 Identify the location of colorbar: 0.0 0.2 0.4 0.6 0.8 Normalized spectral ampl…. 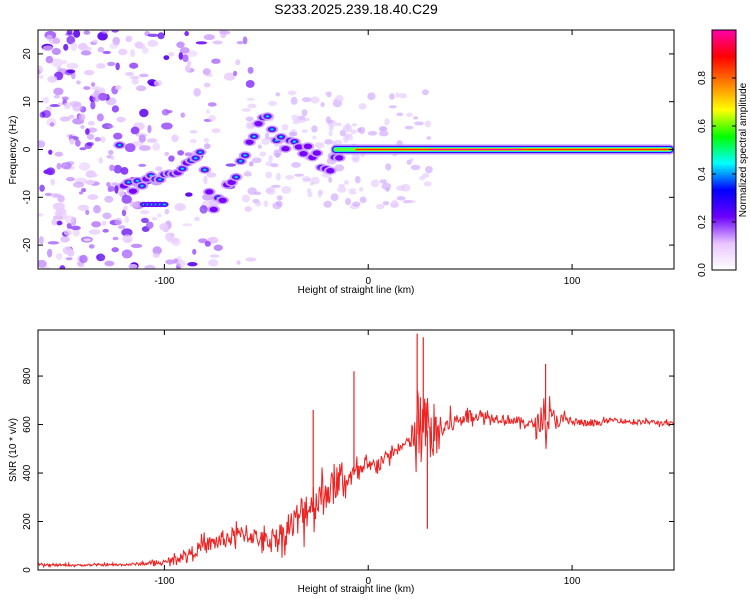
(723, 153).